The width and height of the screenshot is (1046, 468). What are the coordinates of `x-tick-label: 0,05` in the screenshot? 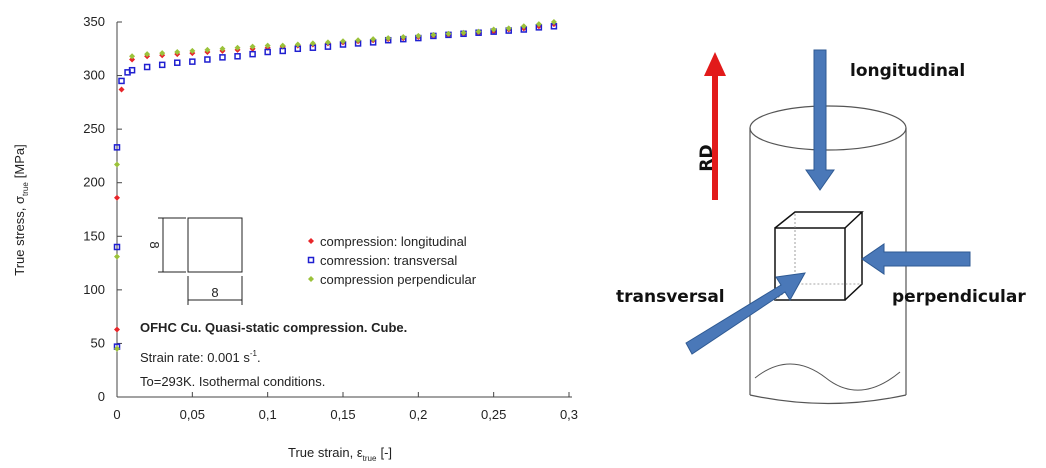 It's located at (192, 414).